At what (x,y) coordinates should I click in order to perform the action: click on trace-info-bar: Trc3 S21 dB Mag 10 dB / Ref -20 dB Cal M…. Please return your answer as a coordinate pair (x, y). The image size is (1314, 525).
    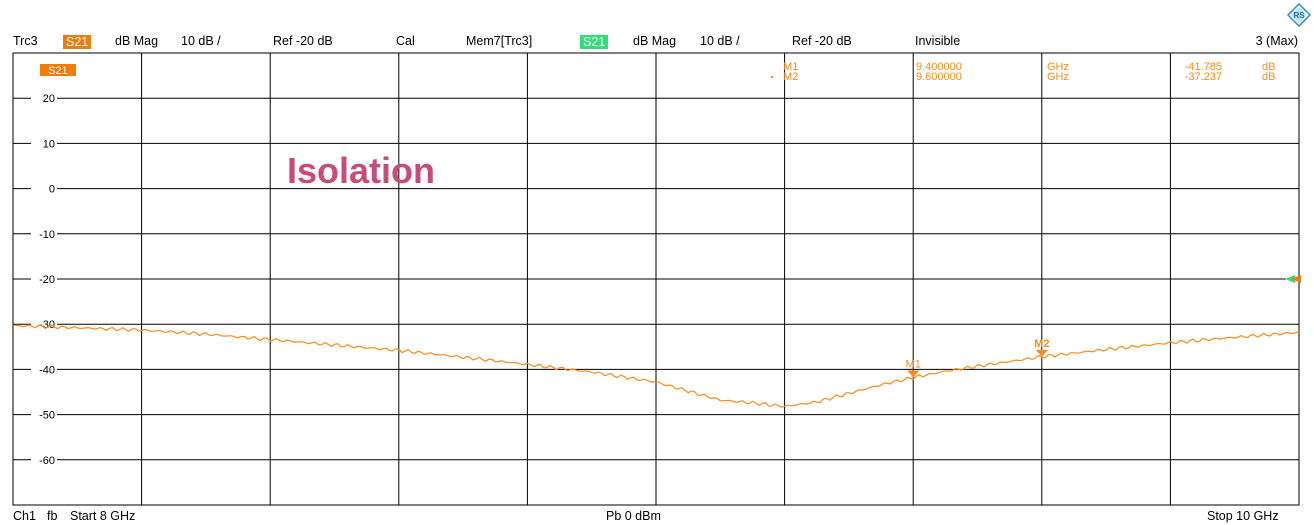
    Looking at the image, I should click on (657, 41).